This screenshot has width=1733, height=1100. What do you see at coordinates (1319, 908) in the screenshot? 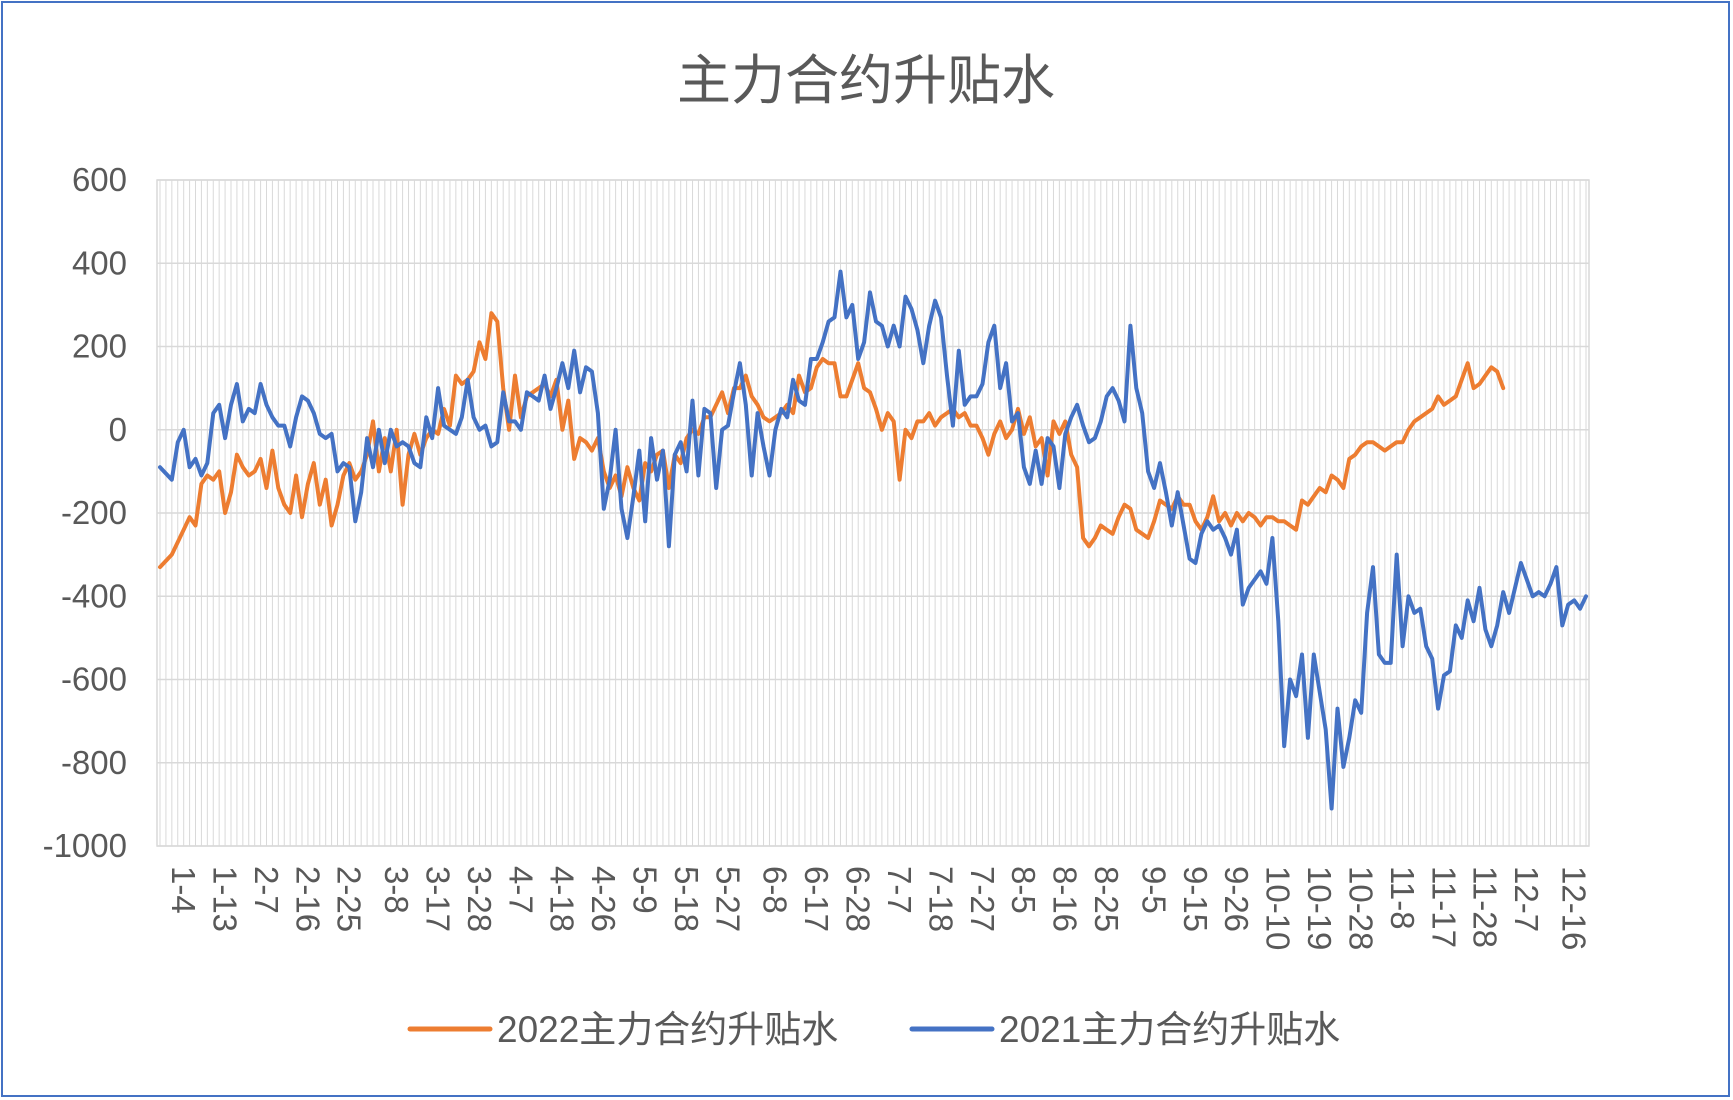
I see `x-tick-label: 10-19` at bounding box center [1319, 908].